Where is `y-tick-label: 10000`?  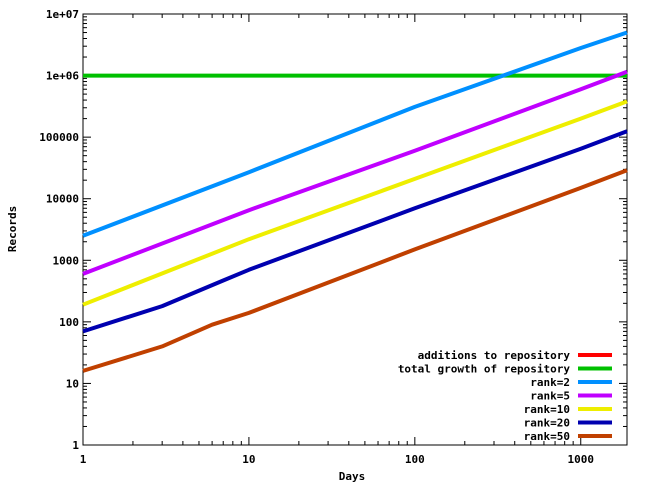 y-tick-label: 10000 is located at coordinates (62, 199).